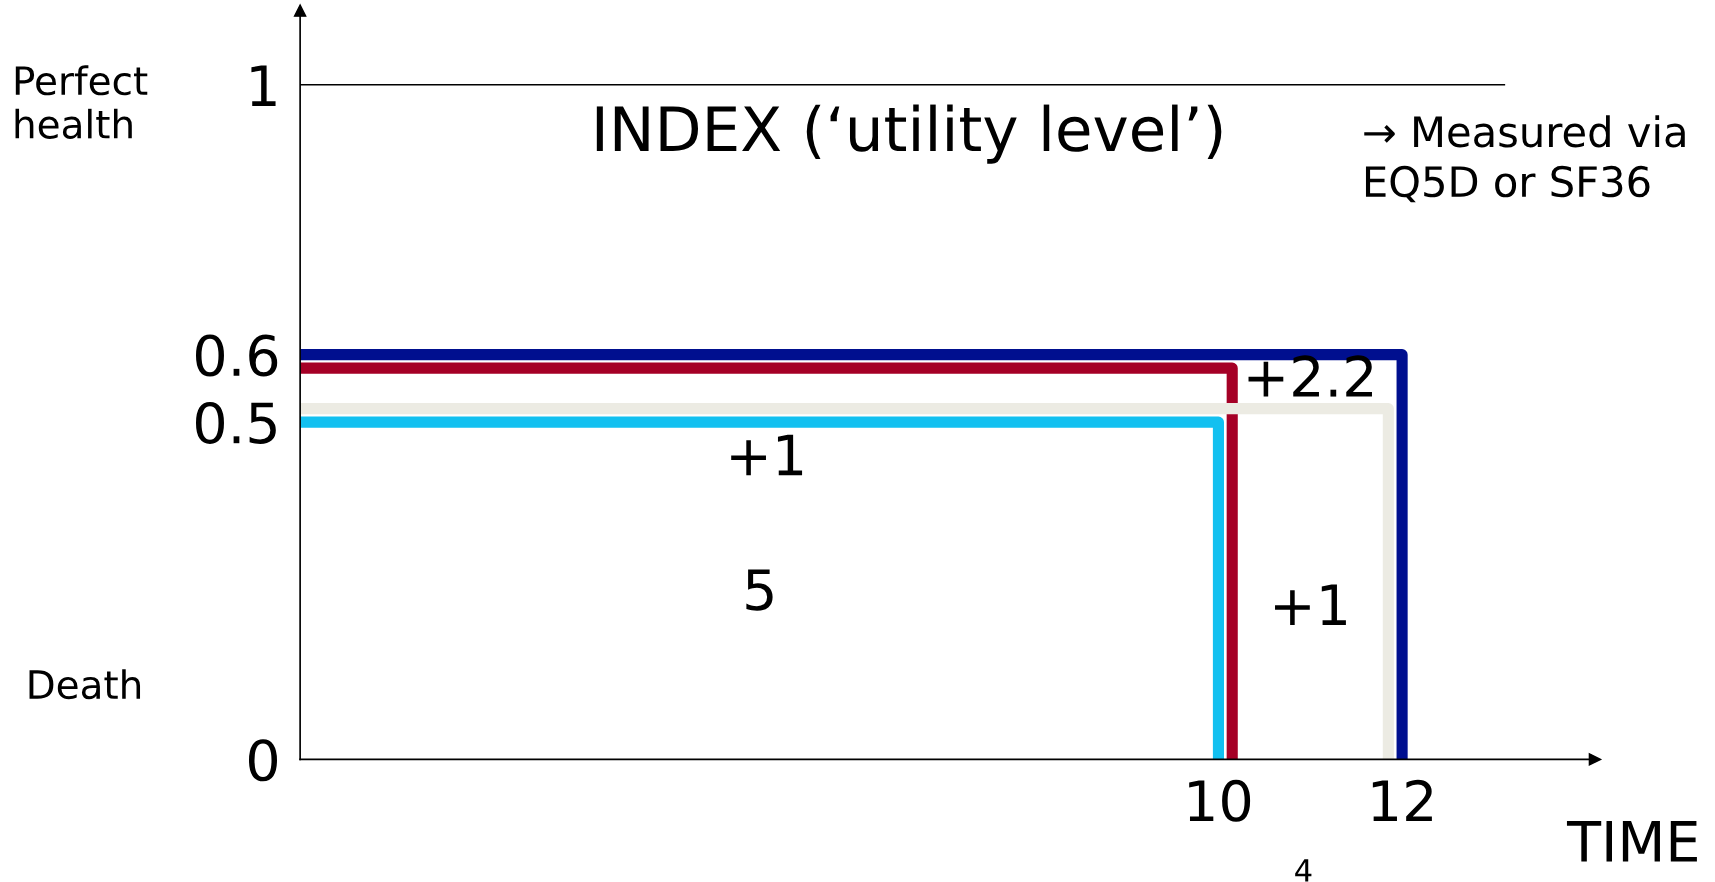 This screenshot has width=1715, height=882. I want to click on y-tick-label: 0.6, so click(236, 355).